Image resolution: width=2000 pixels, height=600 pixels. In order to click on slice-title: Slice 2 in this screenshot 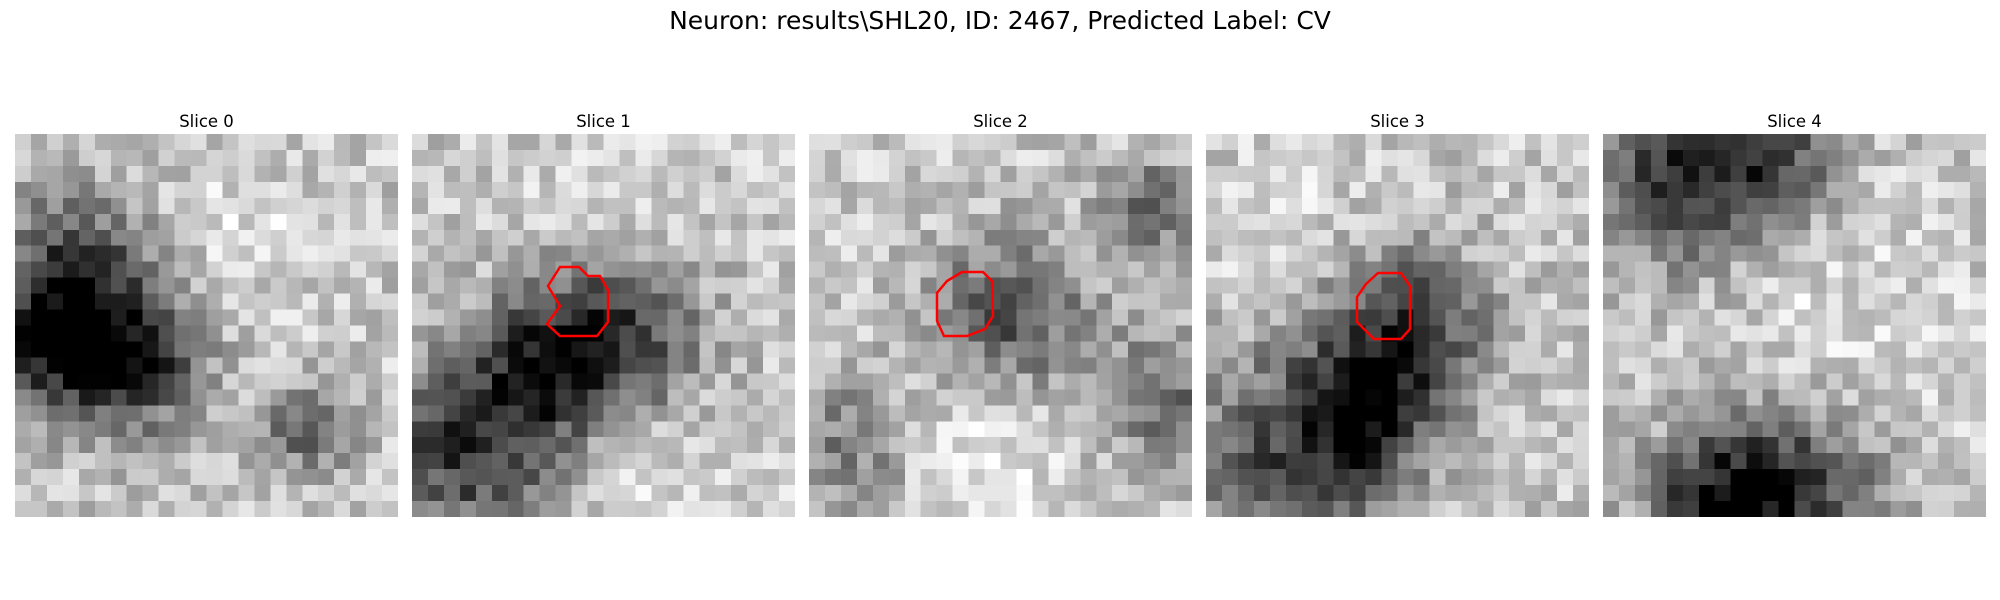, I will do `click(1000, 121)`.